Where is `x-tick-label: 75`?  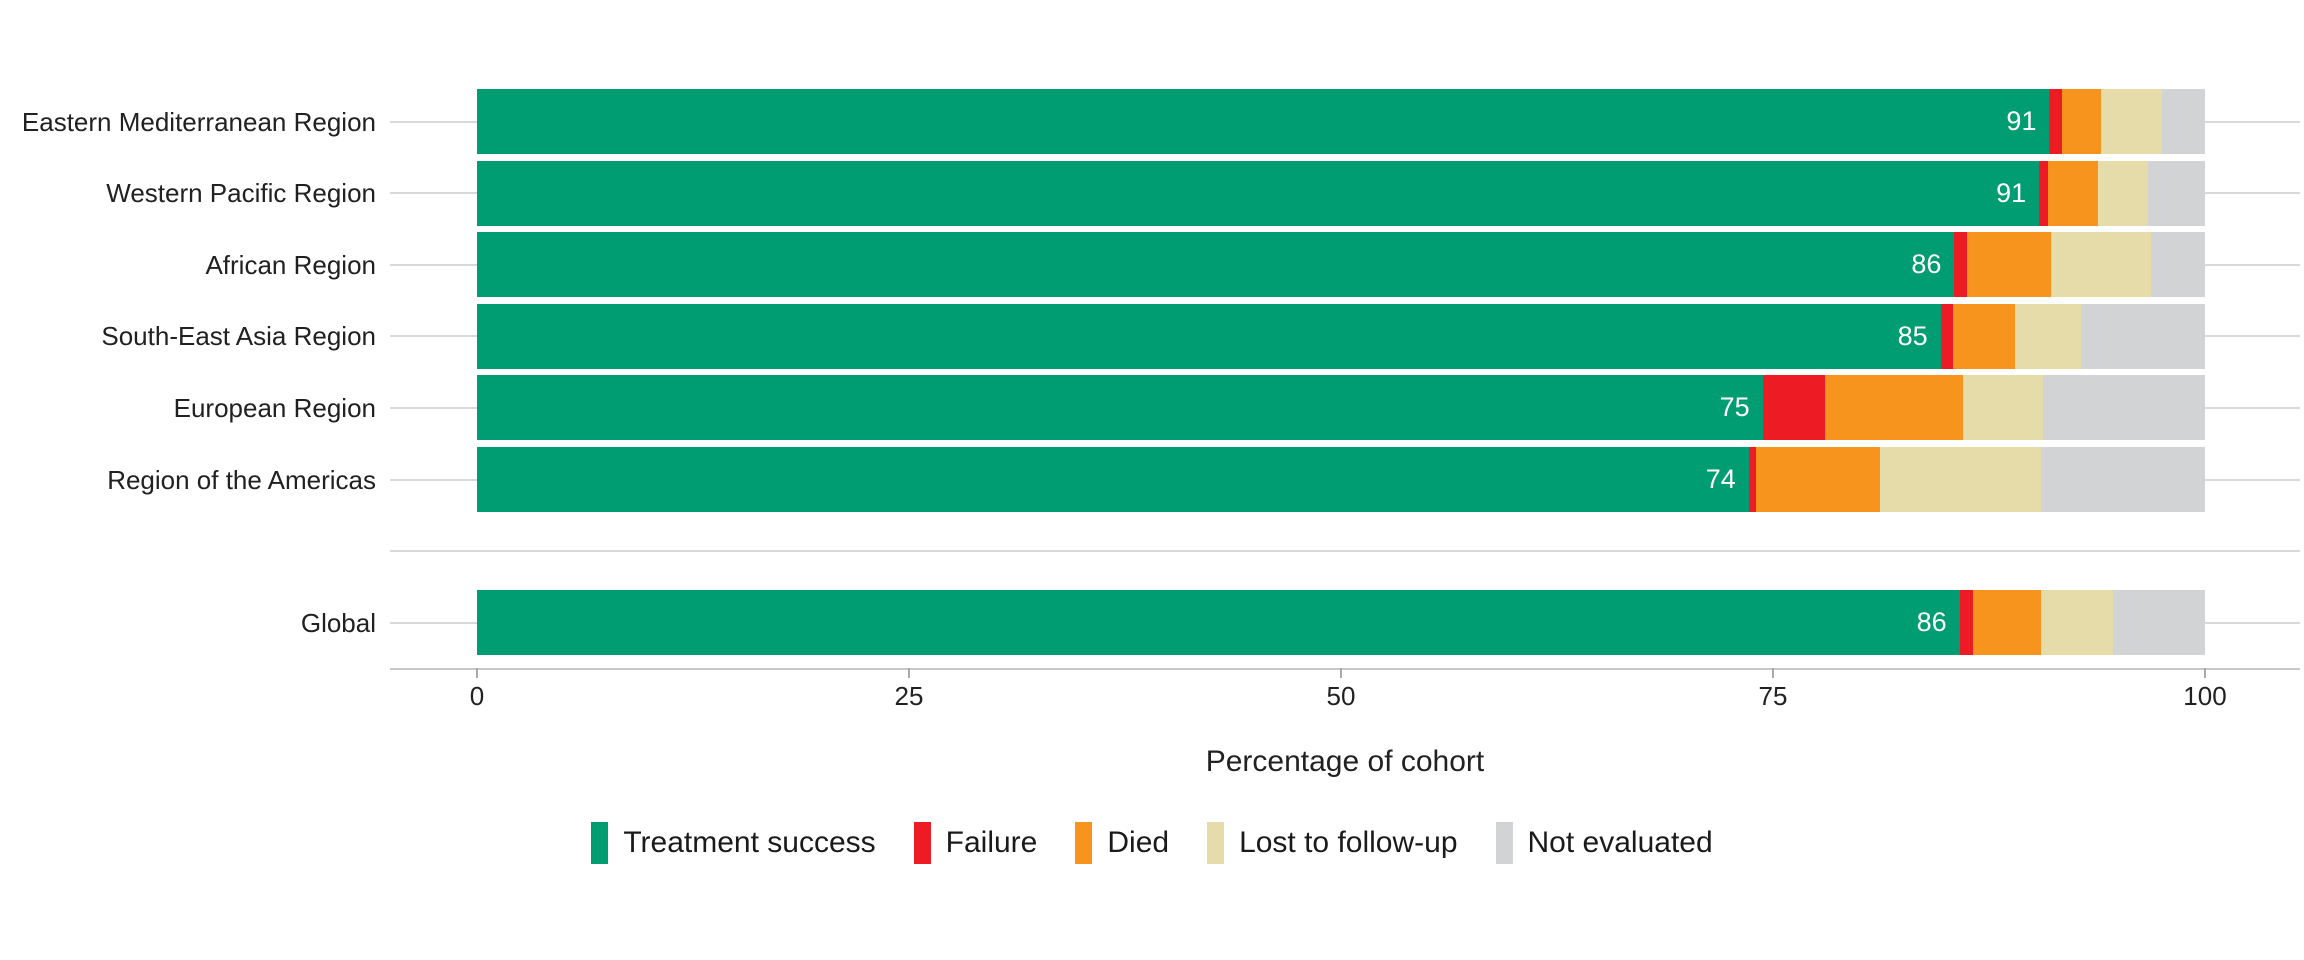
x-tick-label: 75 is located at coordinates (1773, 696).